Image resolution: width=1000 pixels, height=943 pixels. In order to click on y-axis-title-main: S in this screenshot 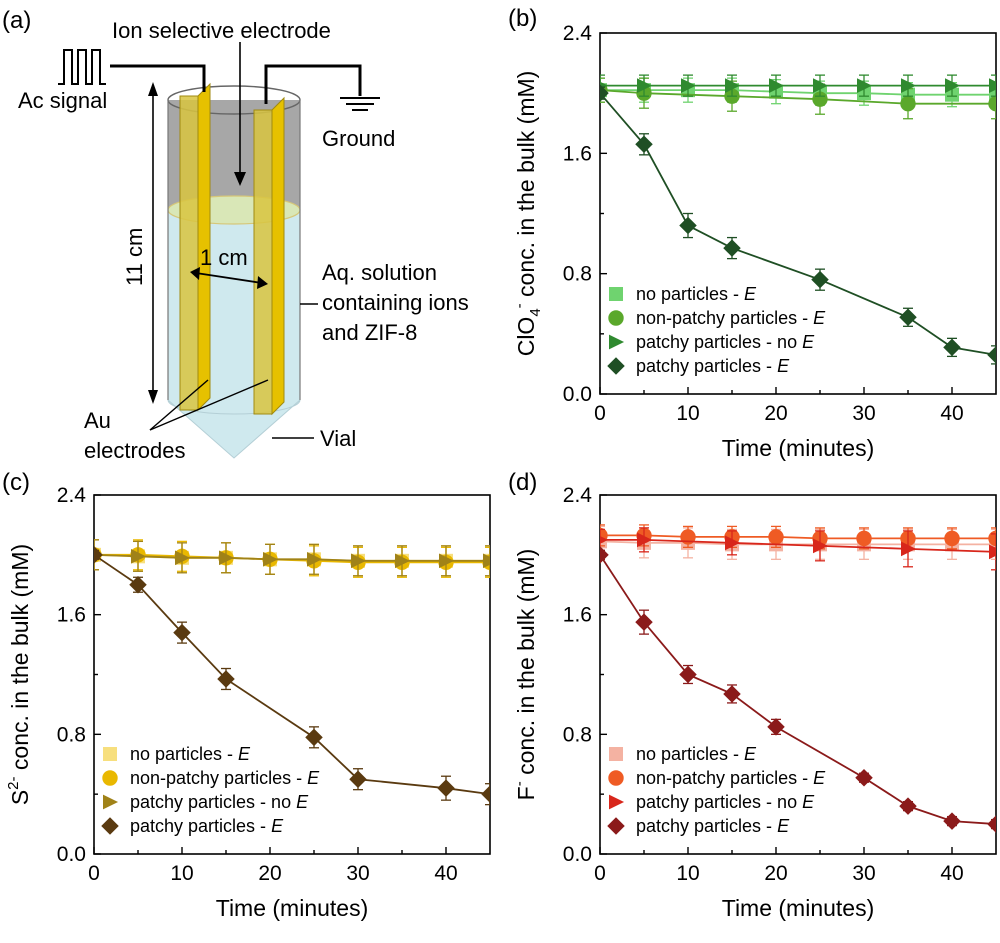, I will do `click(20, 797)`.